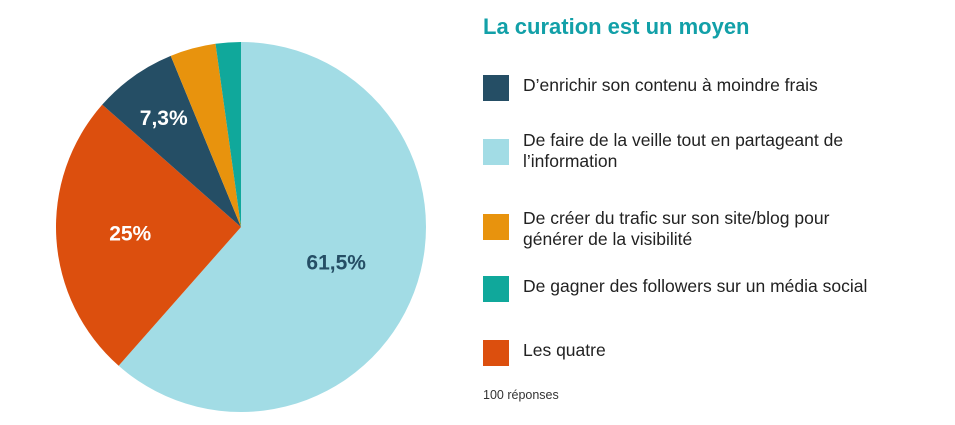 Image resolution: width=955 pixels, height=425 pixels. What do you see at coordinates (130, 233) in the screenshot?
I see `slice-value-label: 25%` at bounding box center [130, 233].